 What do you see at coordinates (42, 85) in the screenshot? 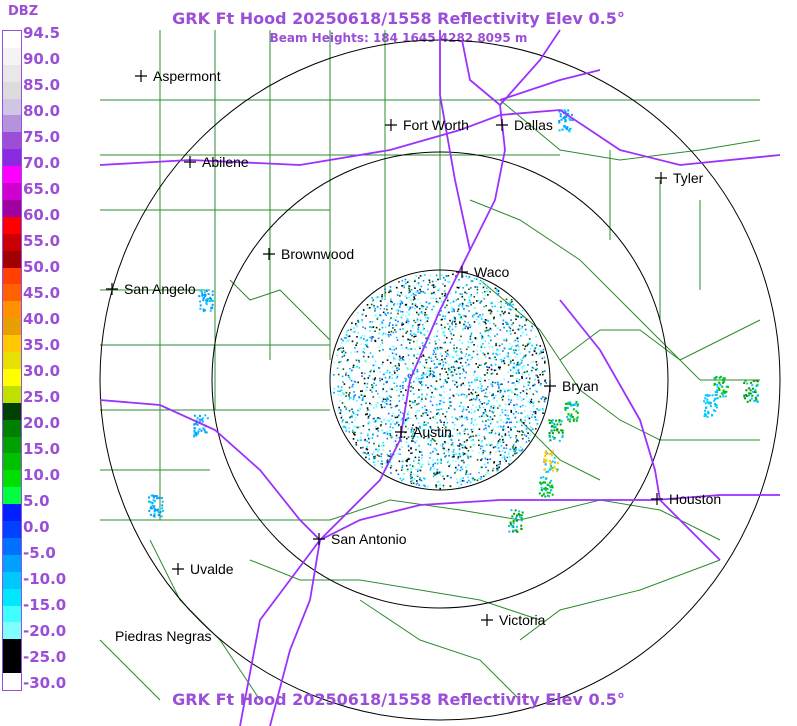
I see `legend-tick-label: 85.0` at bounding box center [42, 85].